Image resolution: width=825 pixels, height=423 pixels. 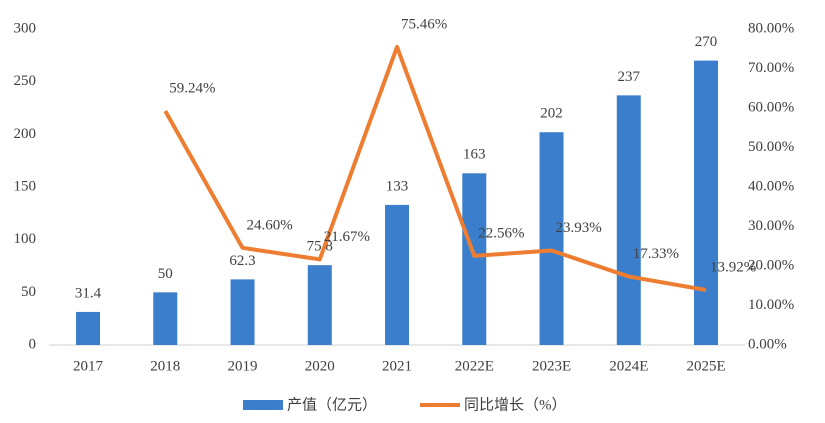 What do you see at coordinates (424, 24) in the screenshot?
I see `line-value-label: 75.46%` at bounding box center [424, 24].